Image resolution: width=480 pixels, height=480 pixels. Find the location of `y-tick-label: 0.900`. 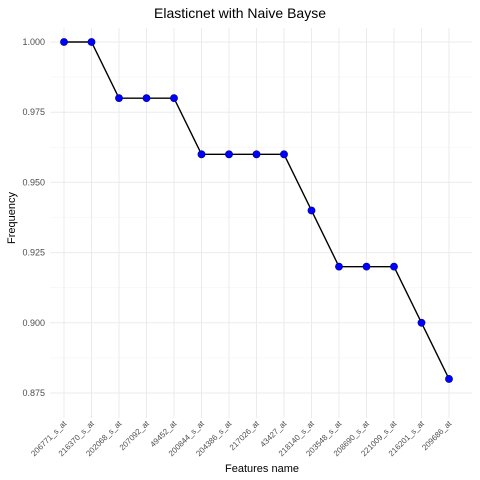

y-tick-label: 0.900 is located at coordinates (33, 323).